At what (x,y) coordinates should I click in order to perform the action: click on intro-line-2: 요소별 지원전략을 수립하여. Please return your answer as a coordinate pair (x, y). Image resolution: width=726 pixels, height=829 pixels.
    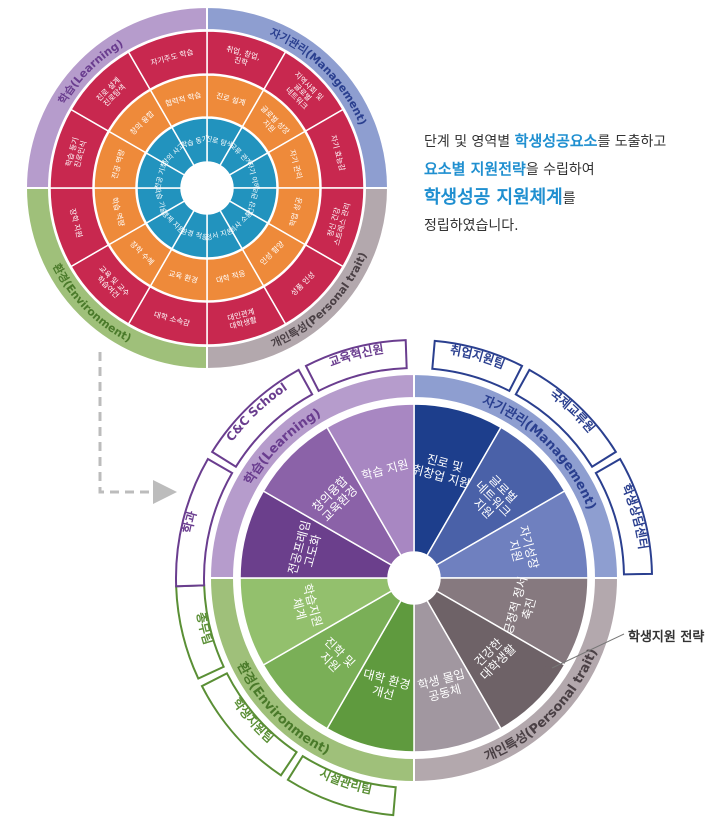
    Looking at the image, I should click on (509, 169).